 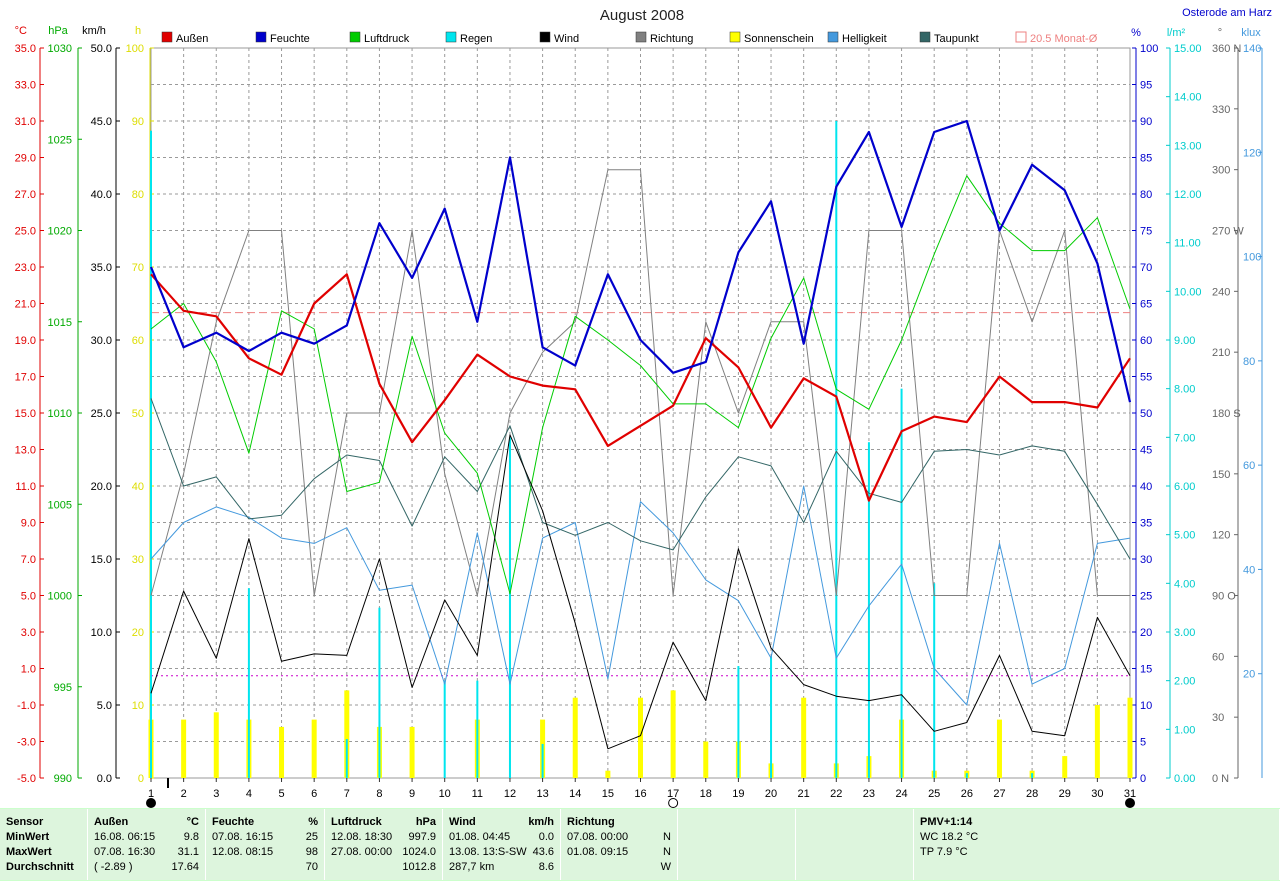 What do you see at coordinates (575, 794) in the screenshot?
I see `x-tick-label: 14` at bounding box center [575, 794].